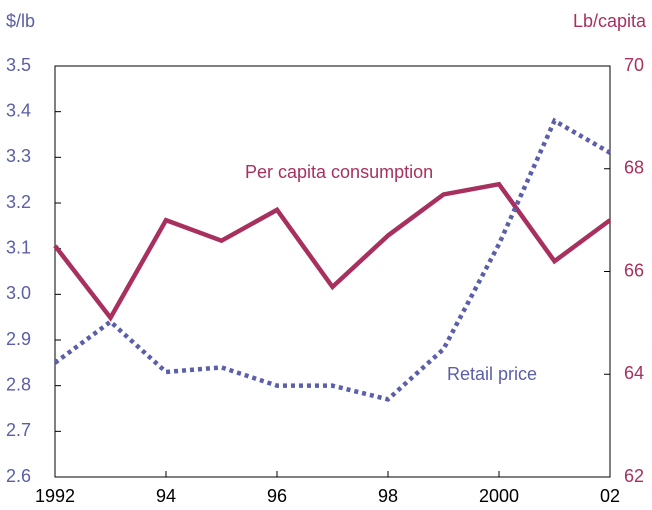 The image size is (652, 510). What do you see at coordinates (18, 339) in the screenshot?
I see `y-tick-label: 2.9` at bounding box center [18, 339].